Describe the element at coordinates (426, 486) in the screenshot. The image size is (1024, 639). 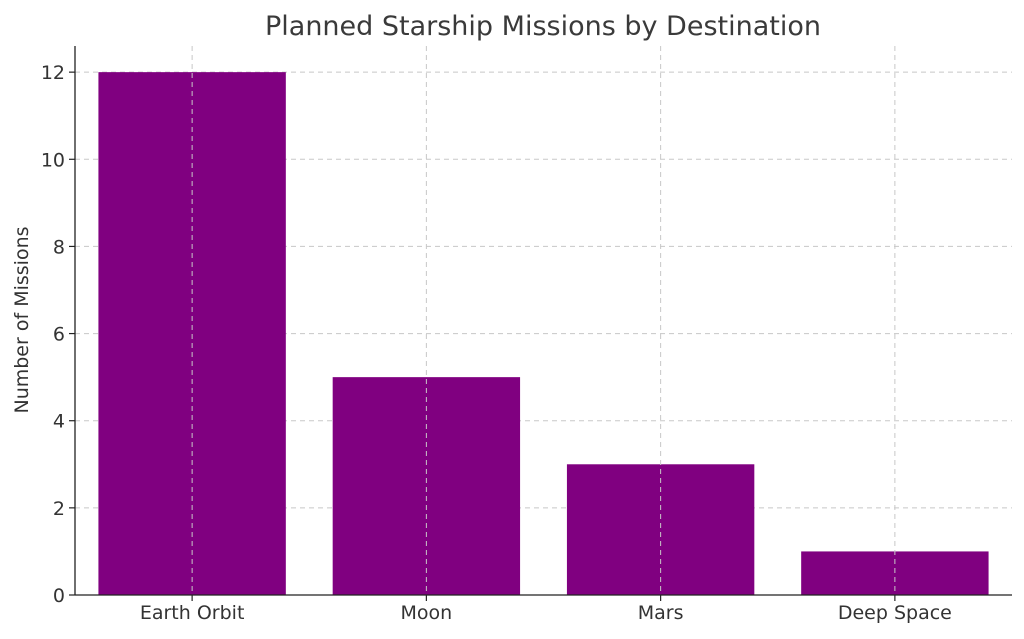
I see `bar-moon` at that location.